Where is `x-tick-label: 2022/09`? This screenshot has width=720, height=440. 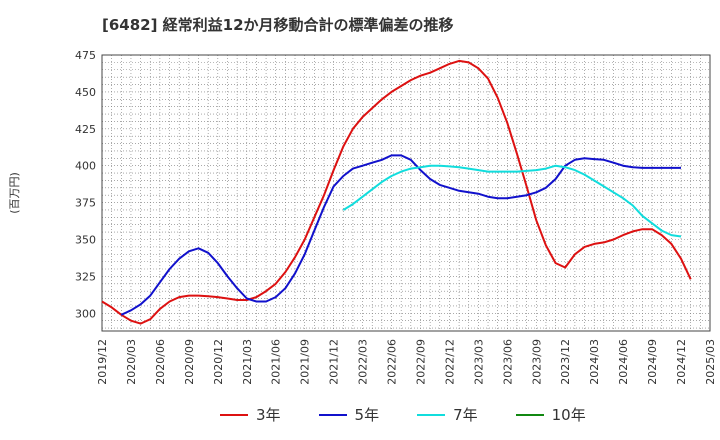 x-tick-label: 2022/09 is located at coordinates (420, 362).